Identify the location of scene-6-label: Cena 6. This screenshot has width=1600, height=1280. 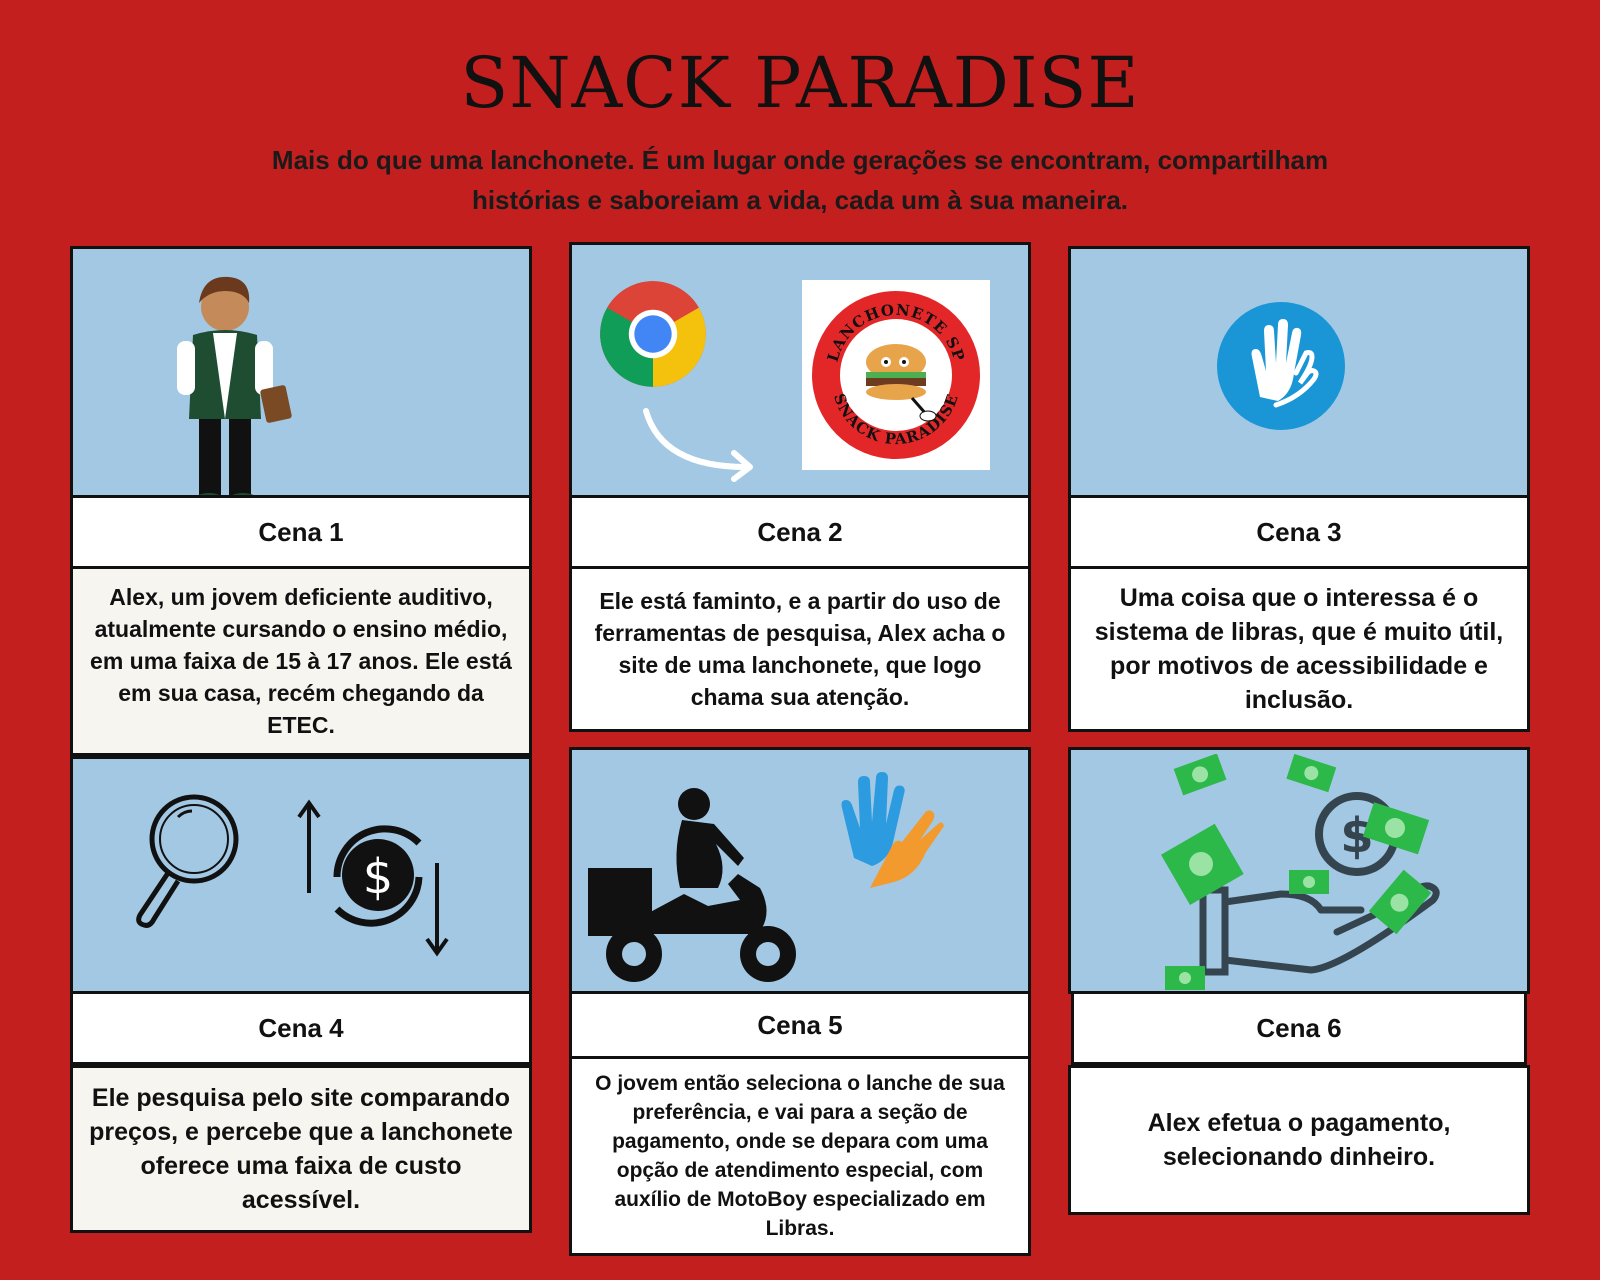
(1299, 1028).